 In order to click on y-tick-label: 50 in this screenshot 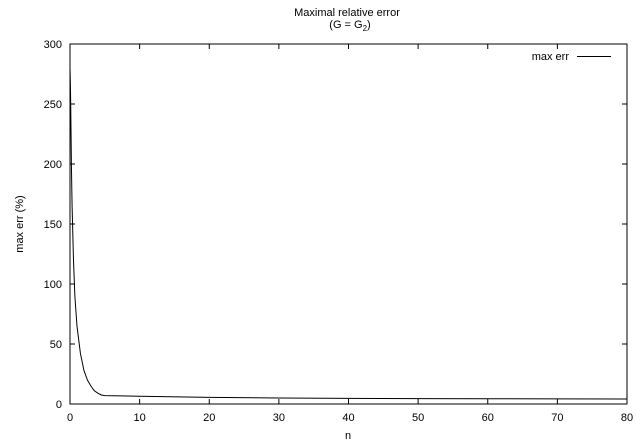, I will do `click(56, 345)`.